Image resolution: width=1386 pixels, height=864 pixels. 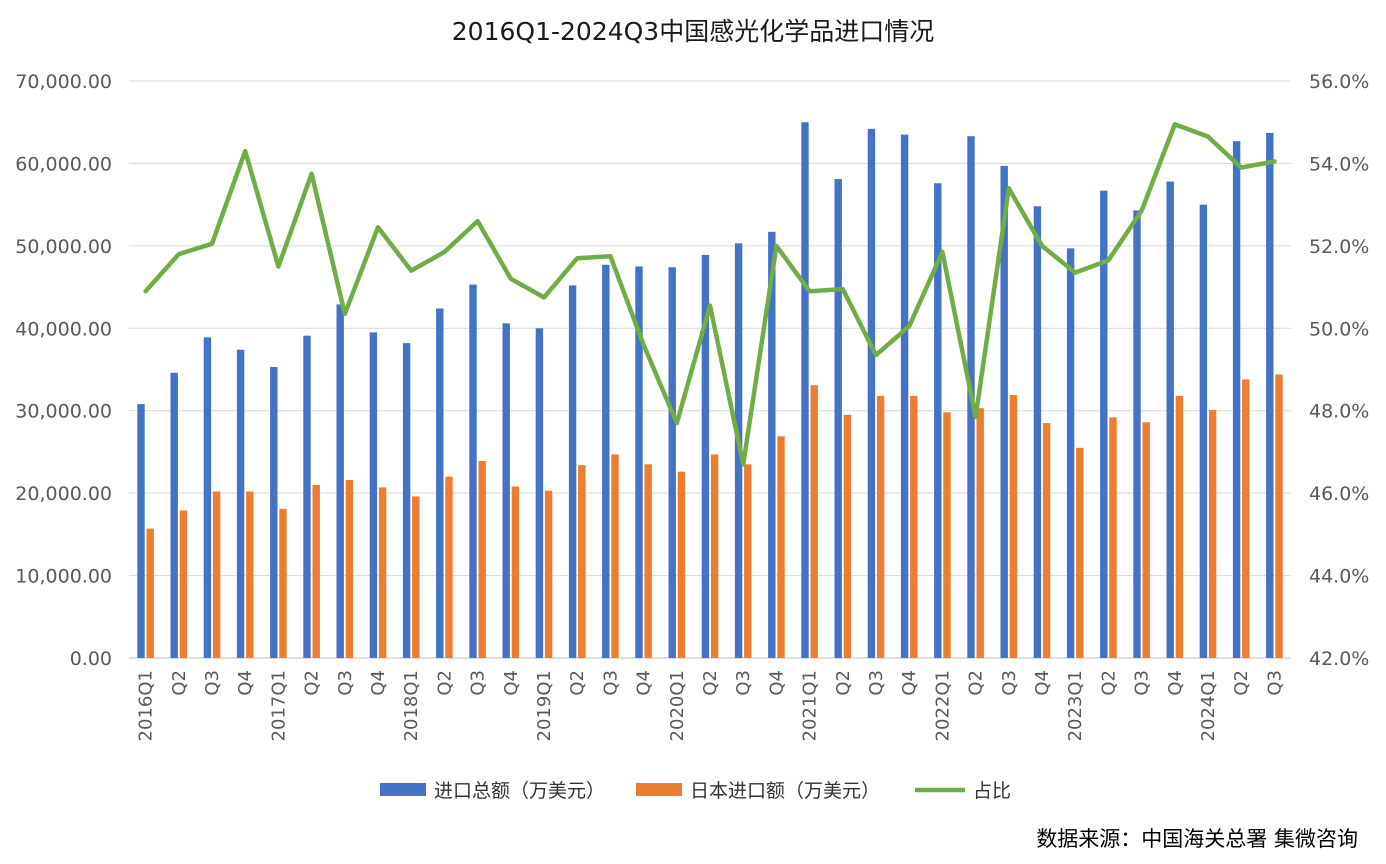 I want to click on right-tick-label: 46.0%, so click(x=1339, y=494).